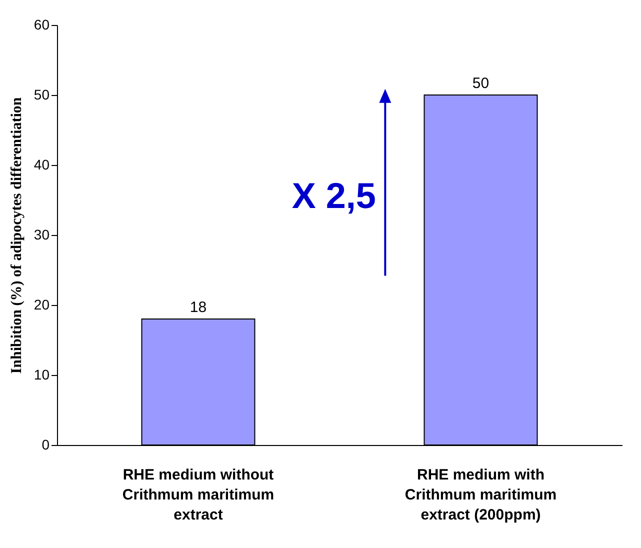  I want to click on x-tick-label: RHE medium without Crithmum maritimum extract, so click(198, 495).